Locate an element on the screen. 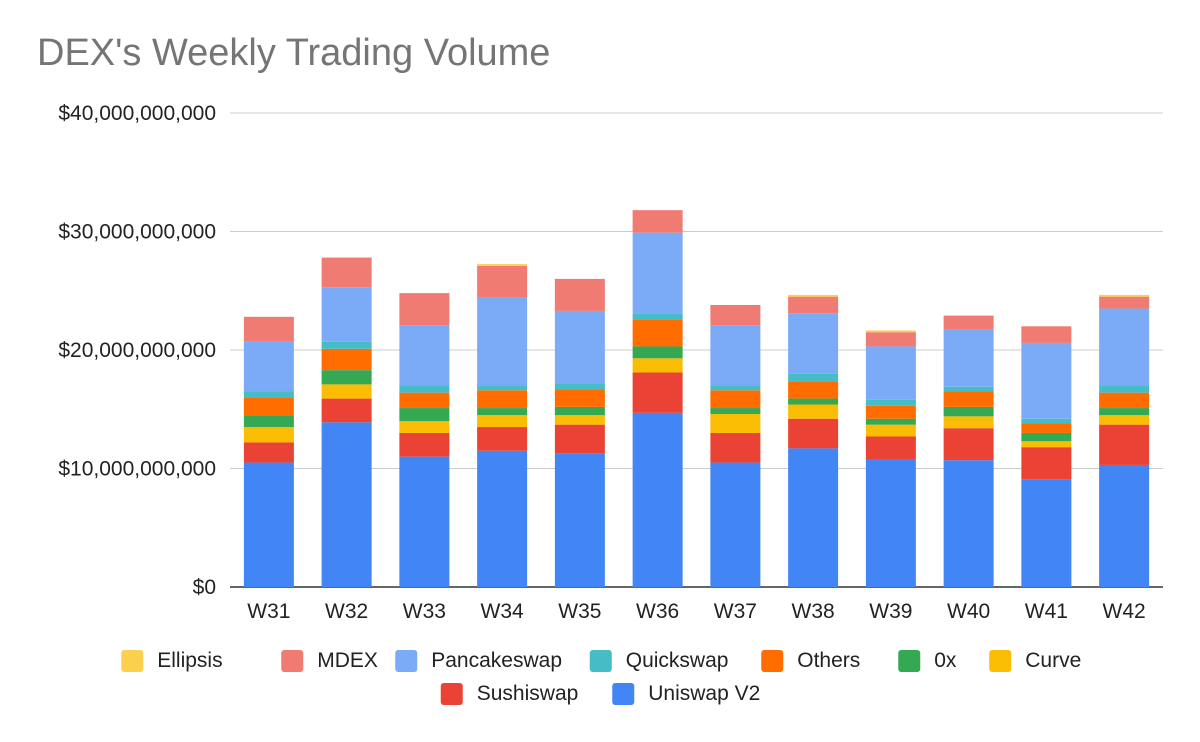 This screenshot has width=1200, height=742. legend-label: Sushiswap is located at coordinates (528, 693).